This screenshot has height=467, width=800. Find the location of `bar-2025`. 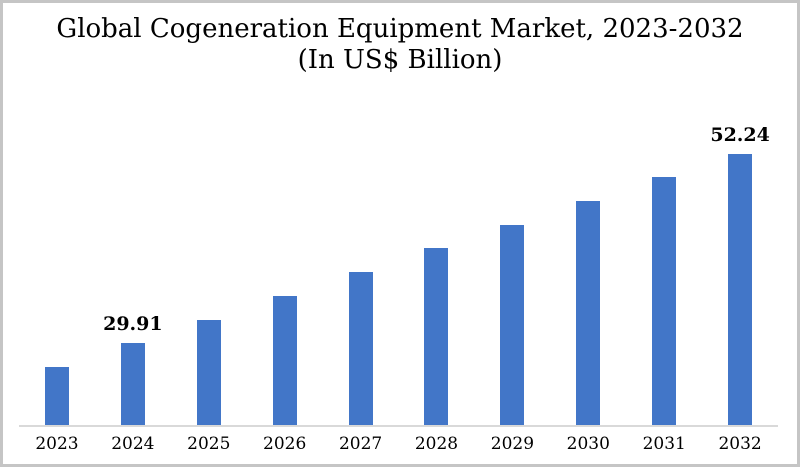

bar-2025 is located at coordinates (208, 372).